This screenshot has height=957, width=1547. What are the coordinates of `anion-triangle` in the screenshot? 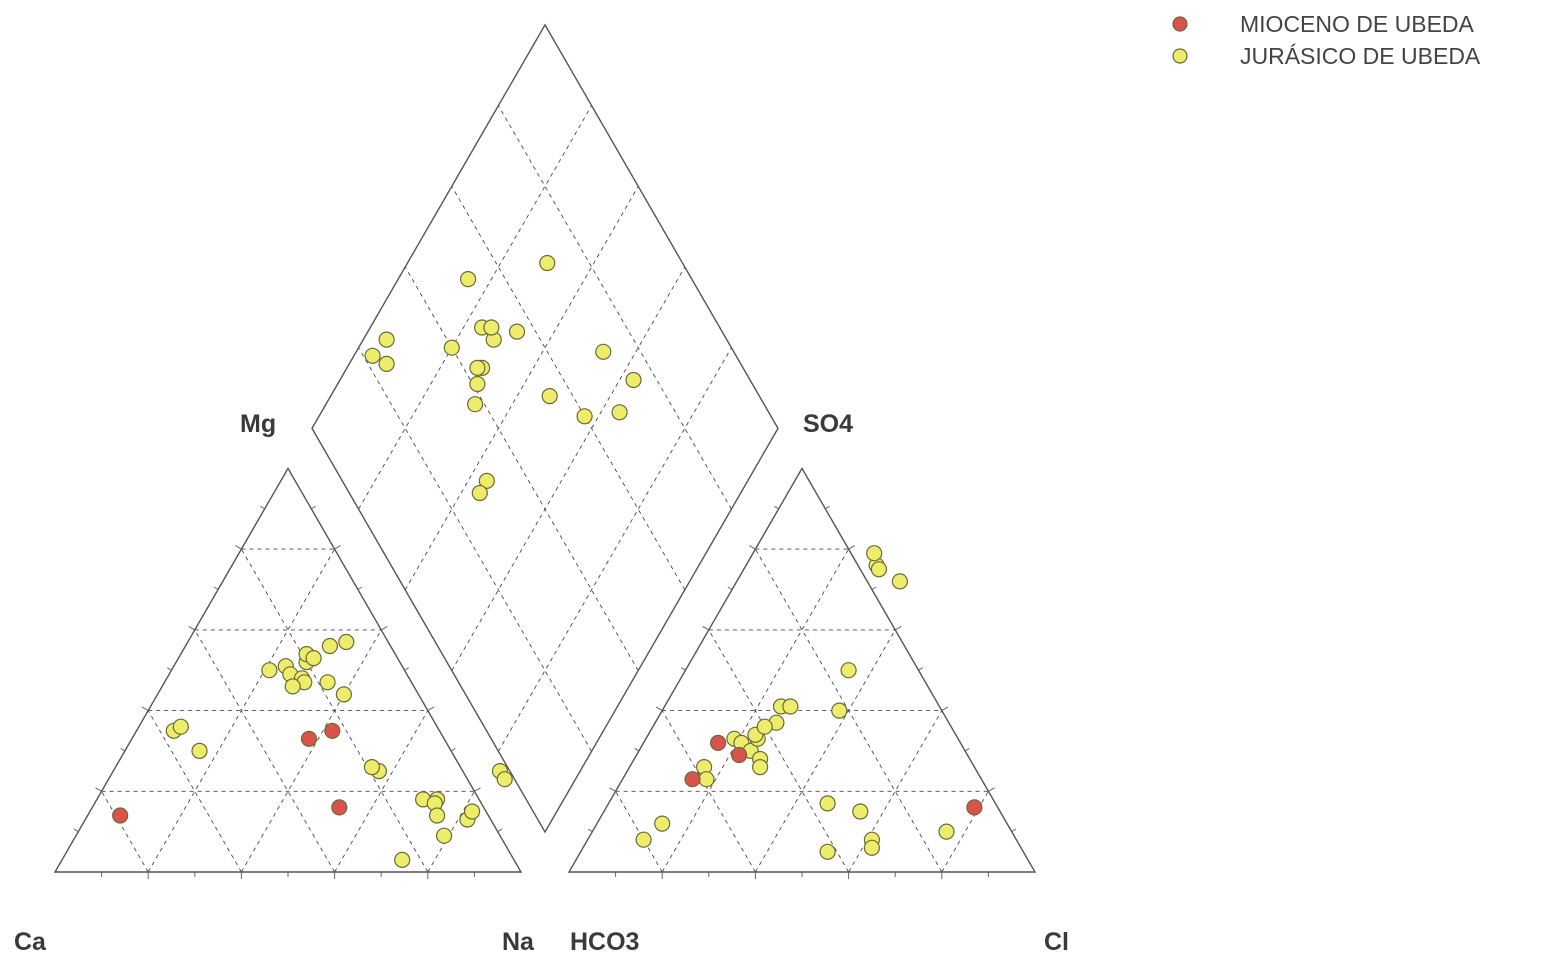 It's located at (802, 669).